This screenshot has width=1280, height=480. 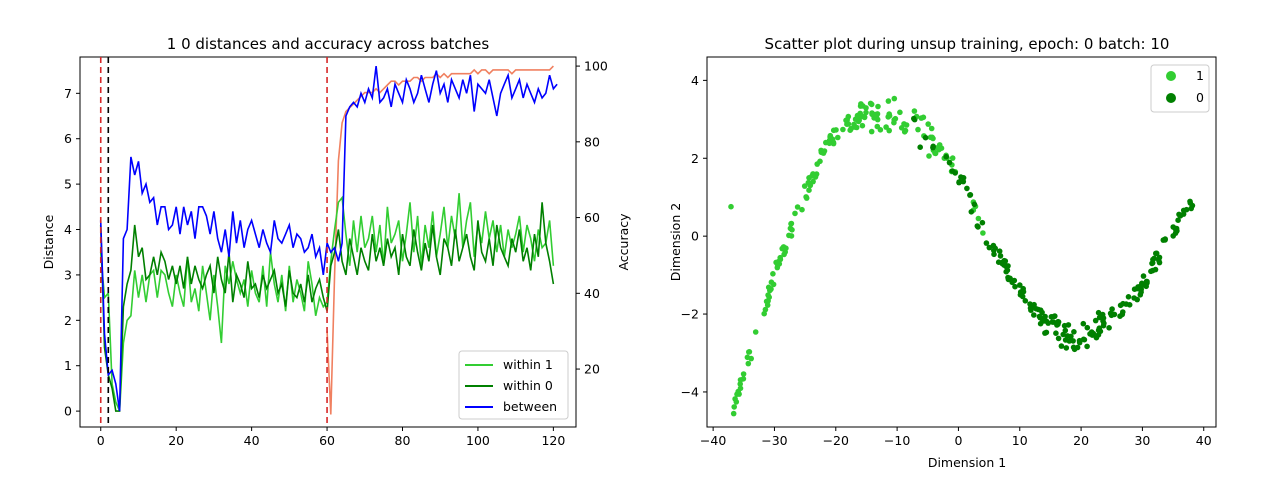 What do you see at coordinates (596, 66) in the screenshot?
I see `y2-tick-label: 100` at bounding box center [596, 66].